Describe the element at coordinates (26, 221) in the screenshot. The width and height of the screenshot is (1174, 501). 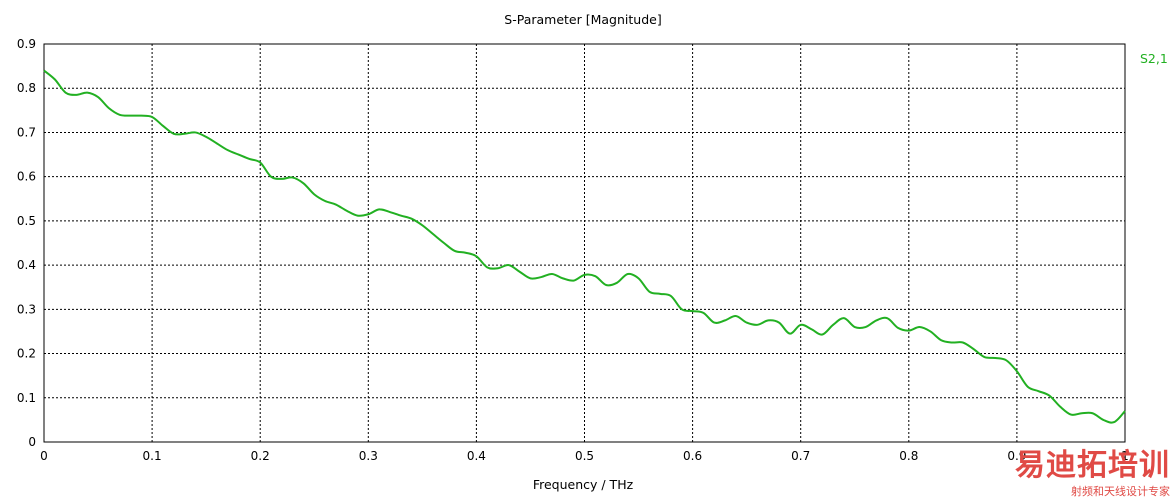
I see `y-tick-label: 0.5` at that location.